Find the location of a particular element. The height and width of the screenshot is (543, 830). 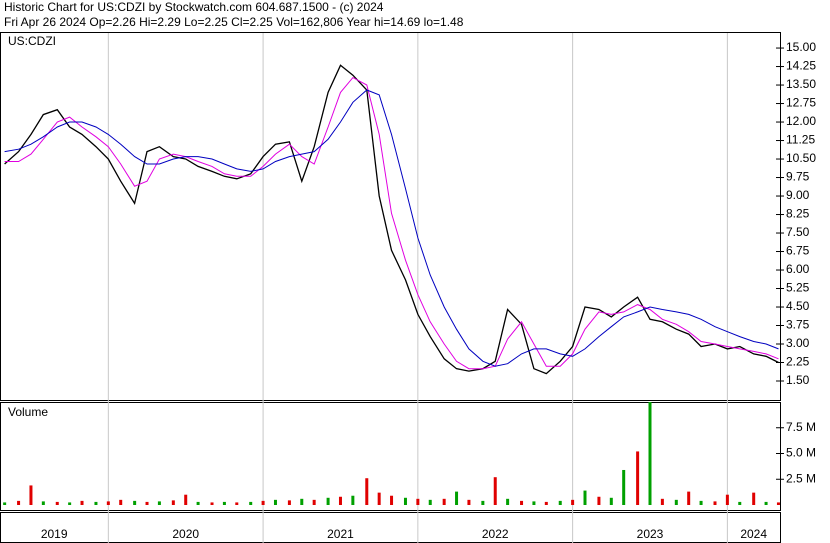

y-tick-label: 13.50 is located at coordinates (801, 84).